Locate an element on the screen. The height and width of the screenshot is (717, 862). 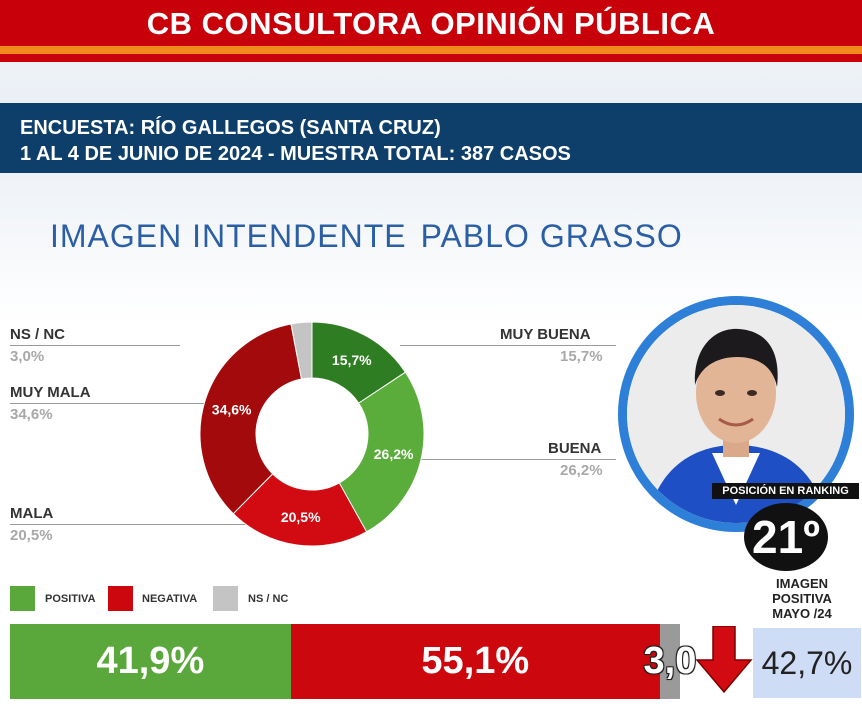
previous-value-box is located at coordinates (807, 663).